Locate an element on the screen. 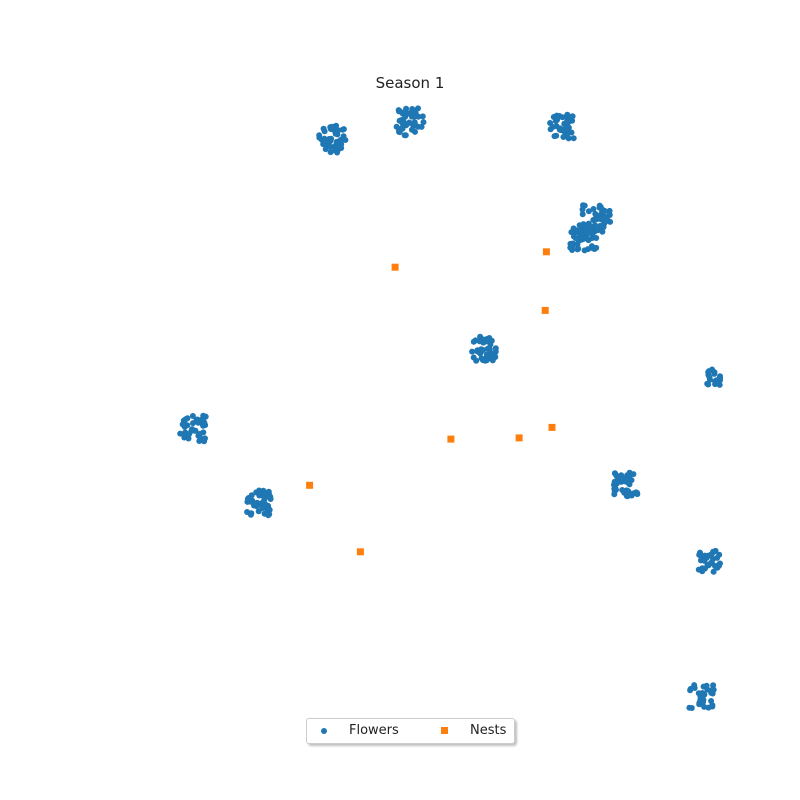 Image resolution: width=800 pixels, height=800 pixels. chart-title: Season 1 is located at coordinates (410, 83).